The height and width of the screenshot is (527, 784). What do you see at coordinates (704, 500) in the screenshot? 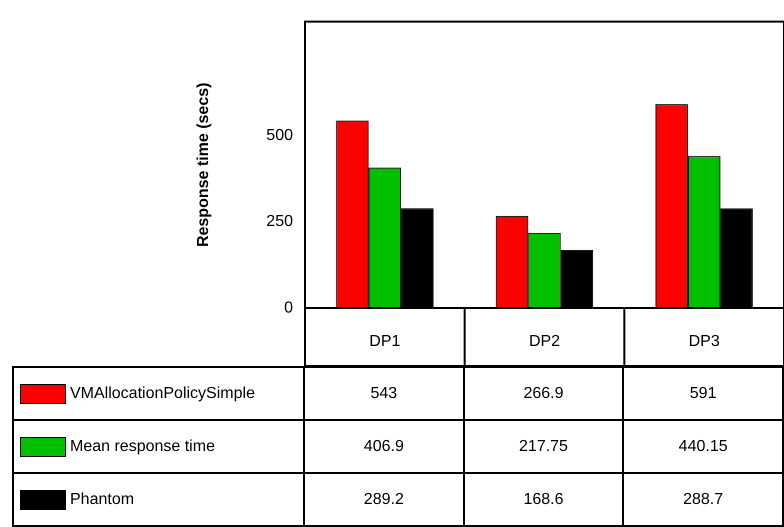
I see `data-label: 288.7` at bounding box center [704, 500].